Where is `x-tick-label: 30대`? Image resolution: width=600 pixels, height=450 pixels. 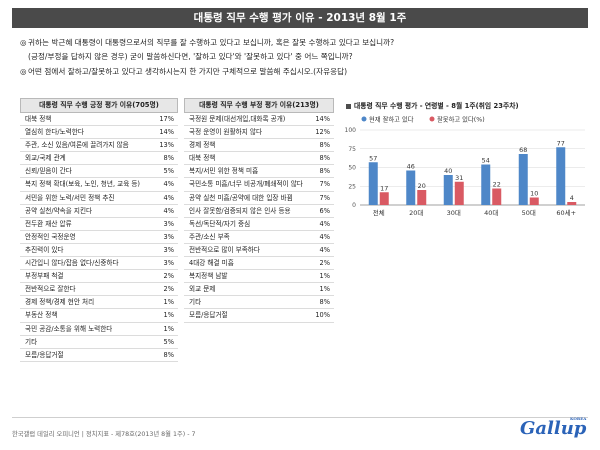 x-tick-label: 30대 is located at coordinates (454, 213).